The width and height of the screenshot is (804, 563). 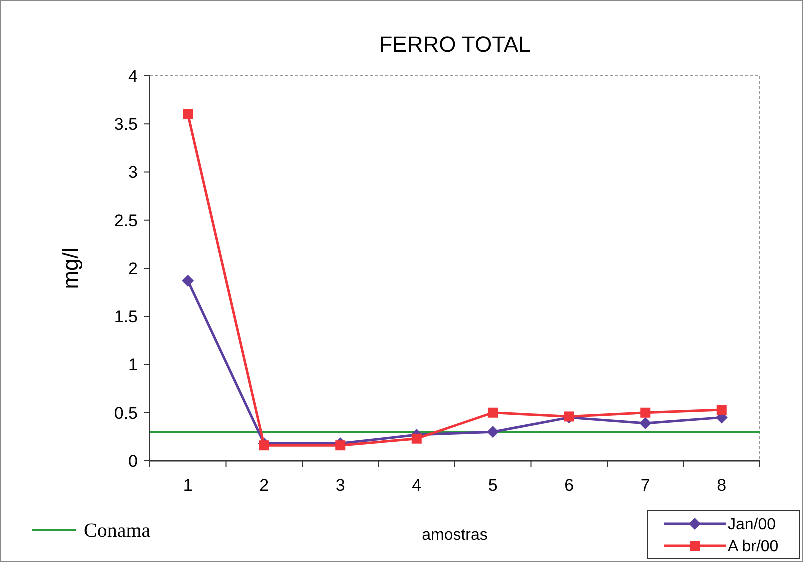 I want to click on chart-title: FERRO TOTAL, so click(x=455, y=44).